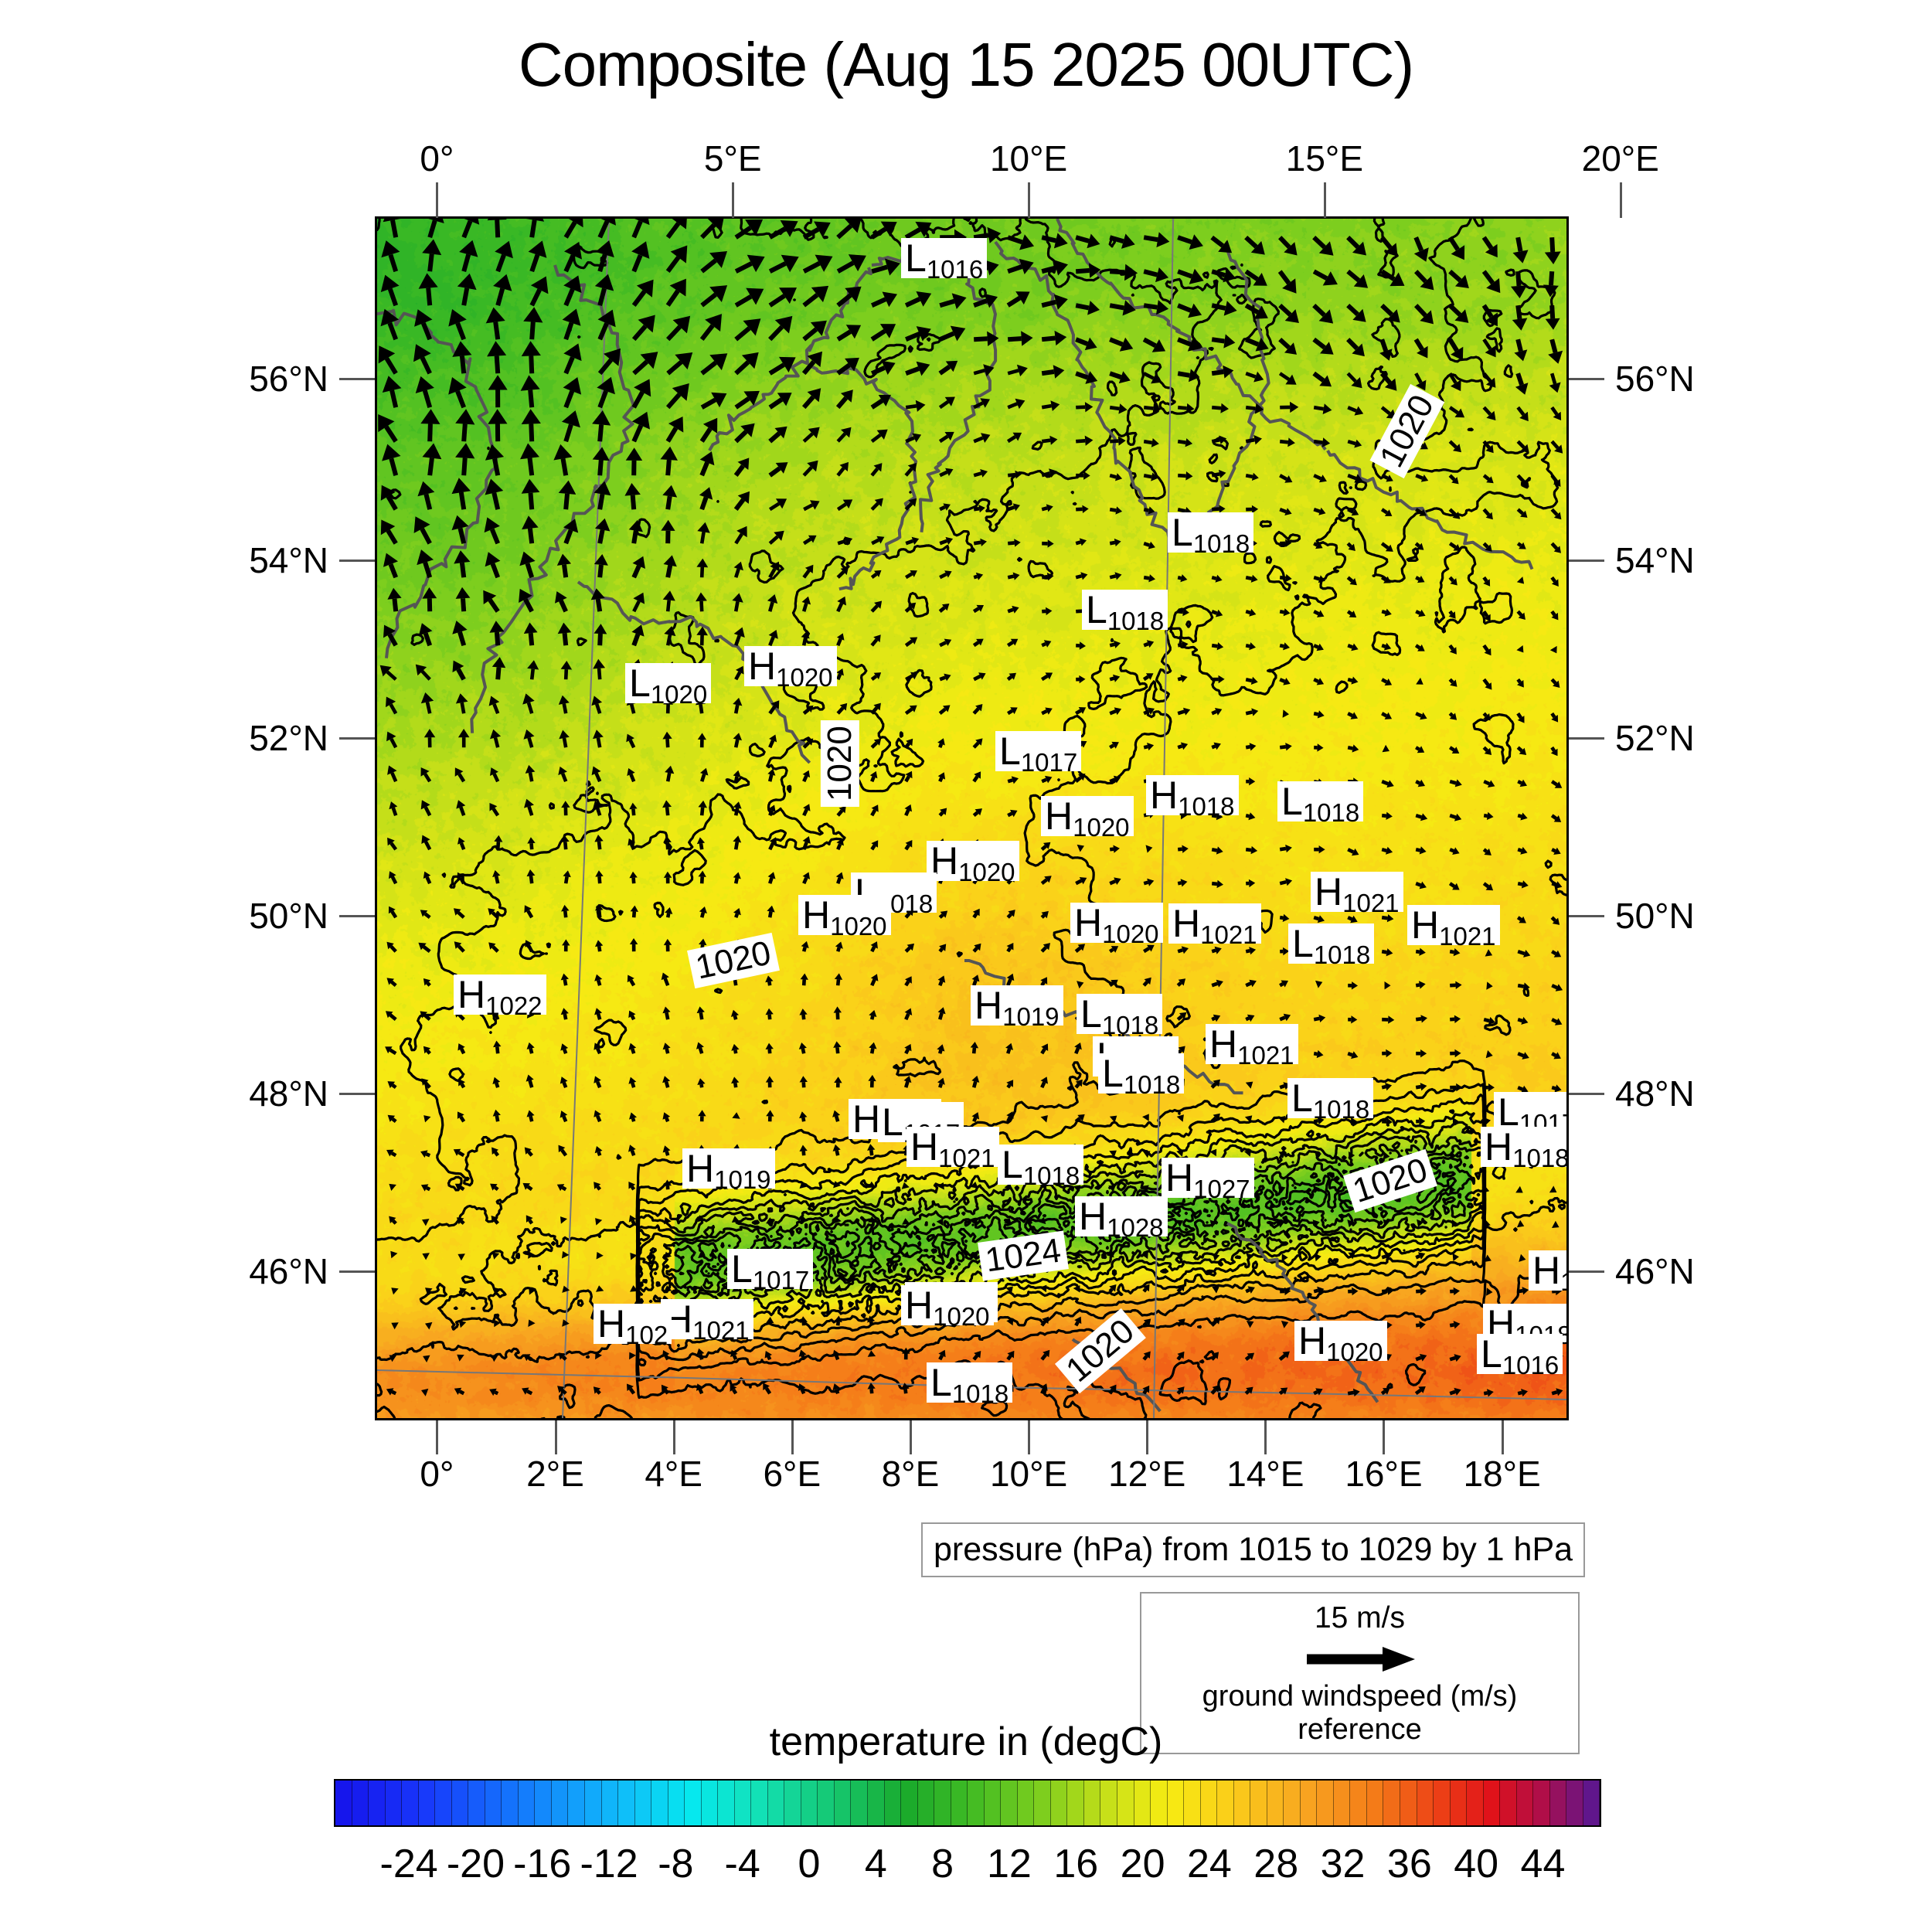 This screenshot has height=1932, width=1932. What do you see at coordinates (968, 1803) in the screenshot?
I see `temperature-colorbar` at bounding box center [968, 1803].